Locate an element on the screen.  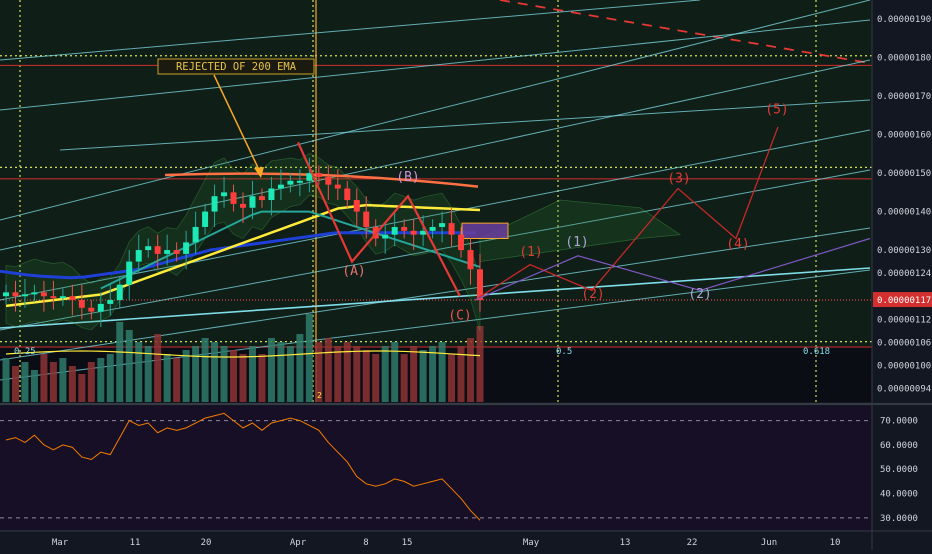
wave-label-w1: (1) is located at coordinates (530, 252).